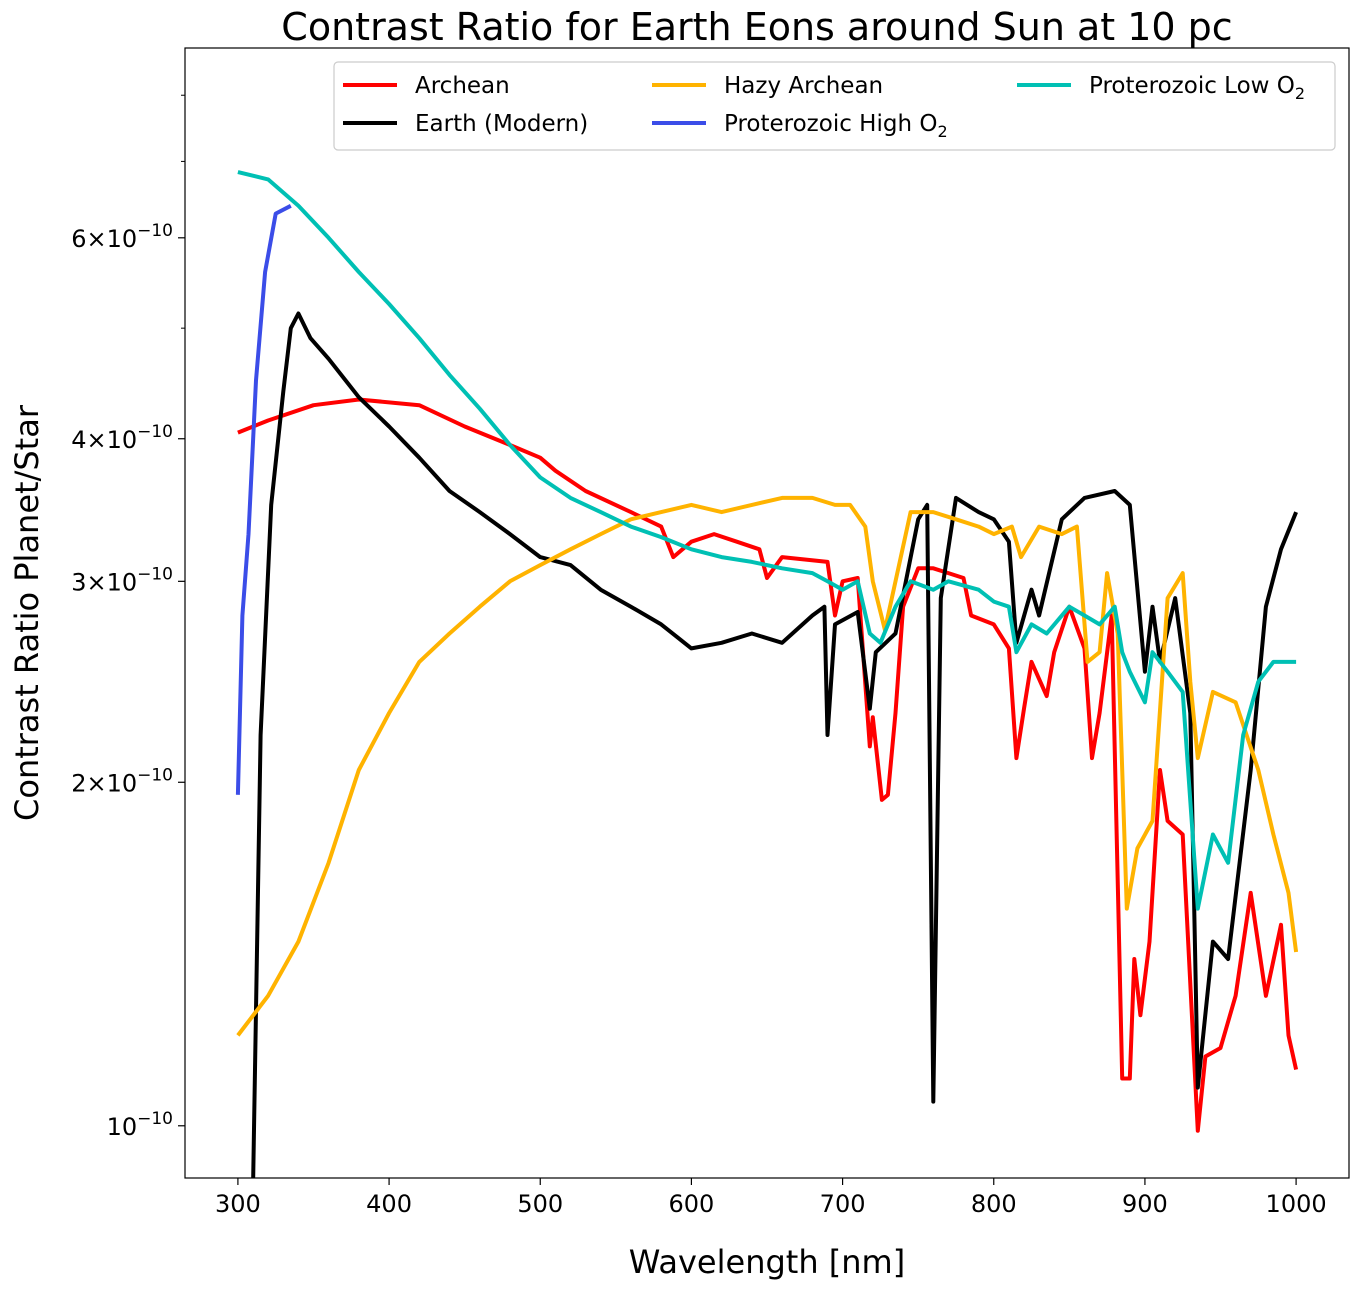  Describe the element at coordinates (994, 1204) in the screenshot. I see `x-tick-label-5: 800` at that location.